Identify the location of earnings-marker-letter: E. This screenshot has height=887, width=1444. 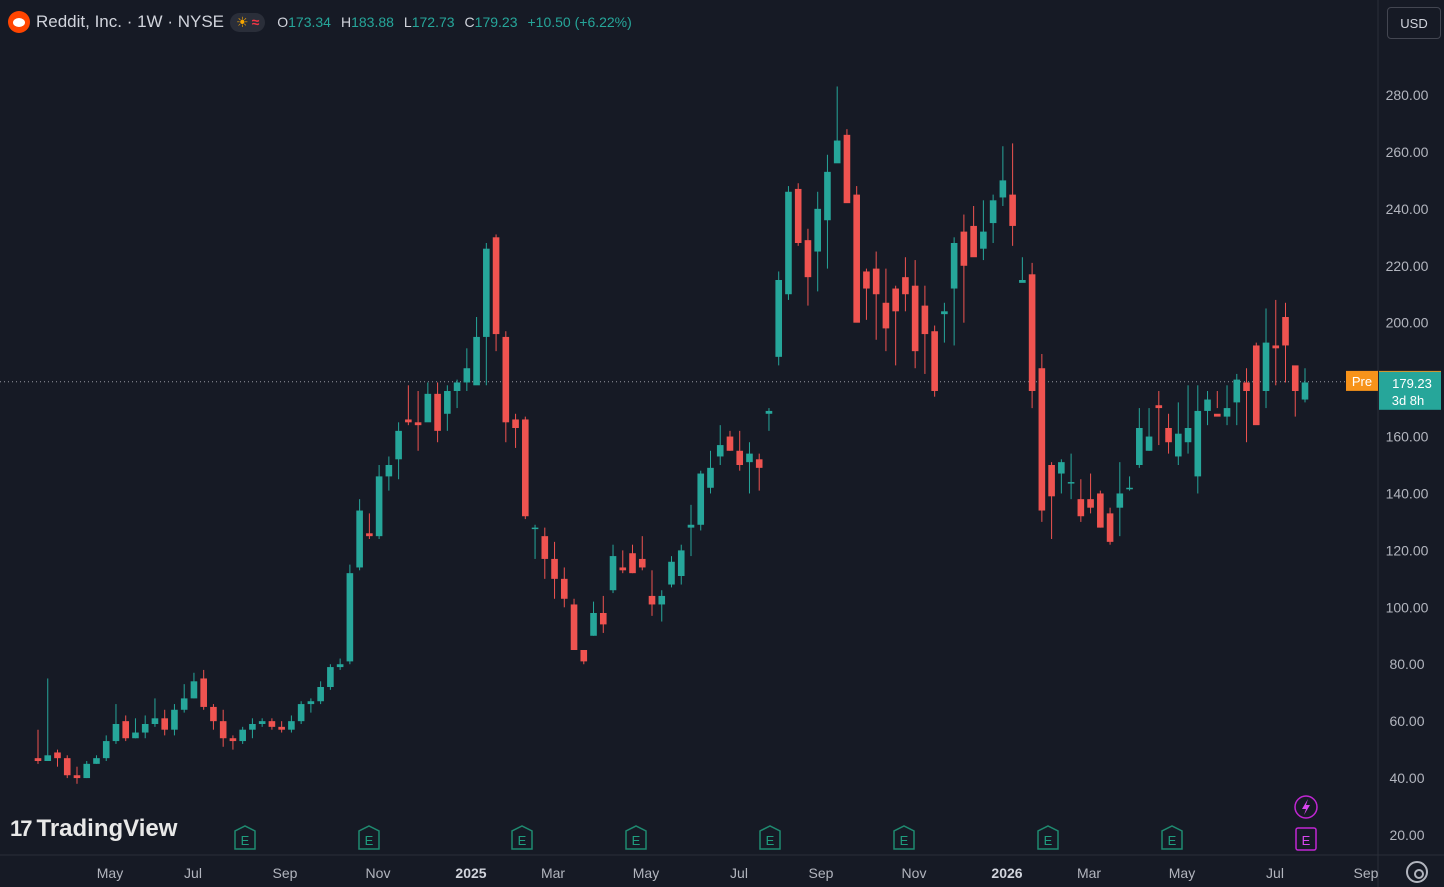
(369, 840).